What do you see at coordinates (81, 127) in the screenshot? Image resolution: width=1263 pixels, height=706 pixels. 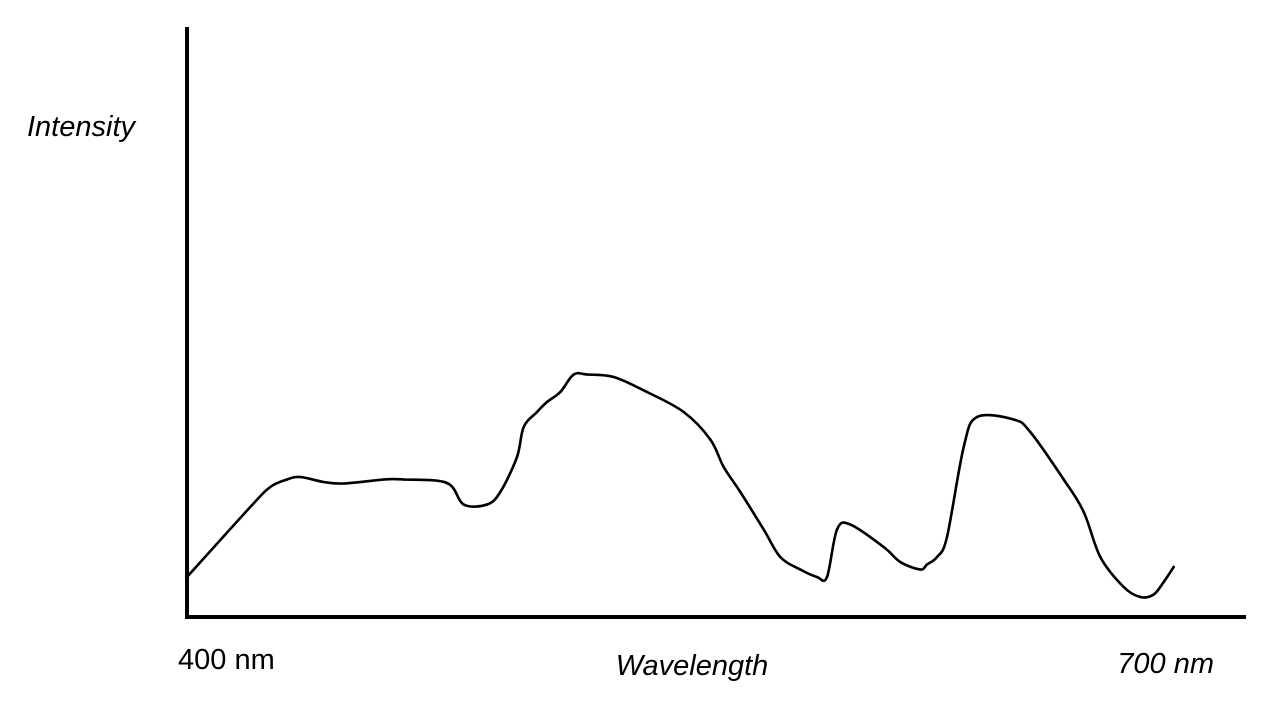 I see `y-axis-label: Intensity` at bounding box center [81, 127].